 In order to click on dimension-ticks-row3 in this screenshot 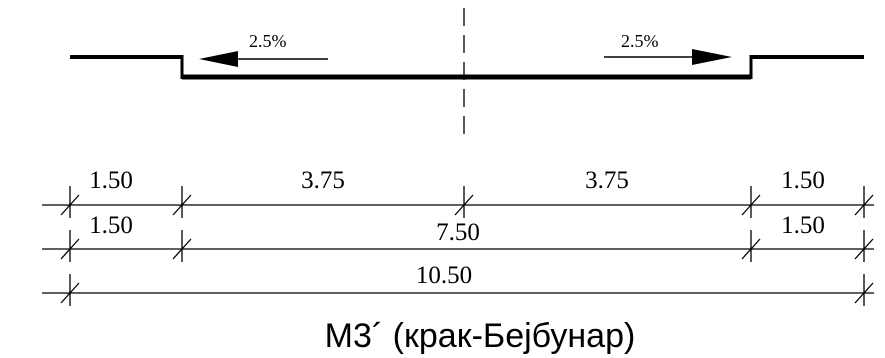, I will do `click(467, 290)`.